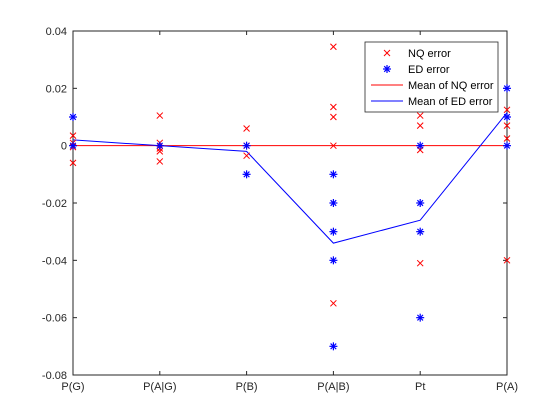  I want to click on legend-asterisk-marker, so click(387, 69).